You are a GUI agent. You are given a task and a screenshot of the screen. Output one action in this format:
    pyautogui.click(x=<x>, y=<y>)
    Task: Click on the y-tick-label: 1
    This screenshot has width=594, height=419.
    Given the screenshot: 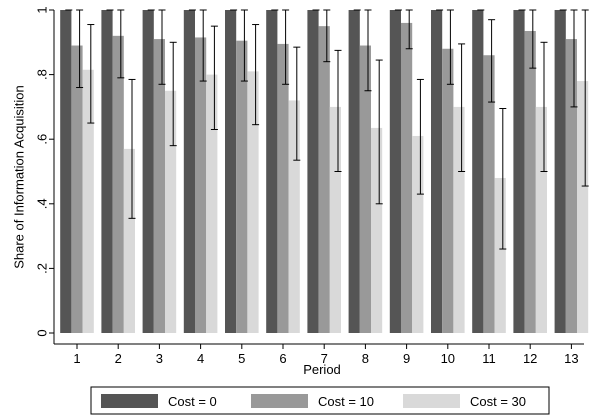 What is the action you would take?
    pyautogui.click(x=42, y=9)
    